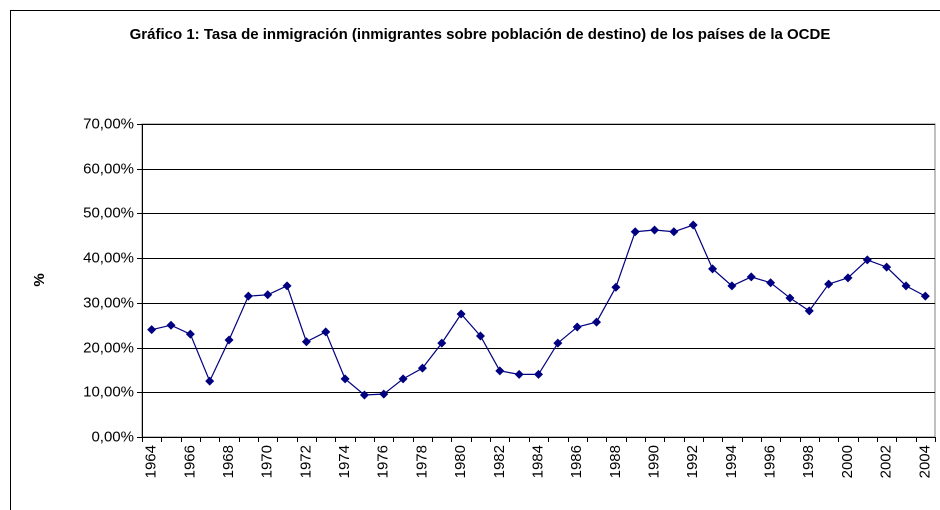 The height and width of the screenshot is (510, 940). What do you see at coordinates (108, 347) in the screenshot?
I see `y-tick-label: 20,00%` at bounding box center [108, 347].